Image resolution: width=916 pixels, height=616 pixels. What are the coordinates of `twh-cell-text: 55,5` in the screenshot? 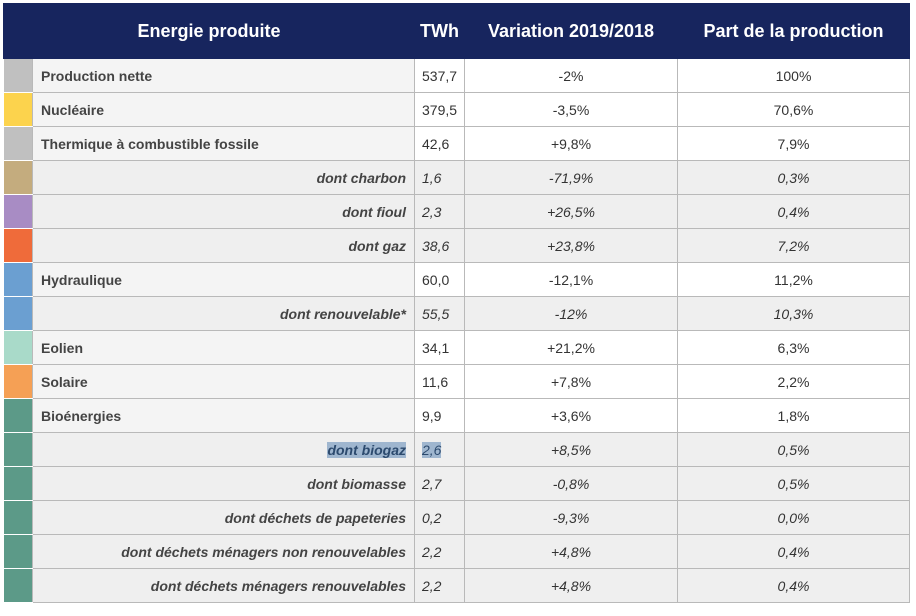 It's located at (436, 313).